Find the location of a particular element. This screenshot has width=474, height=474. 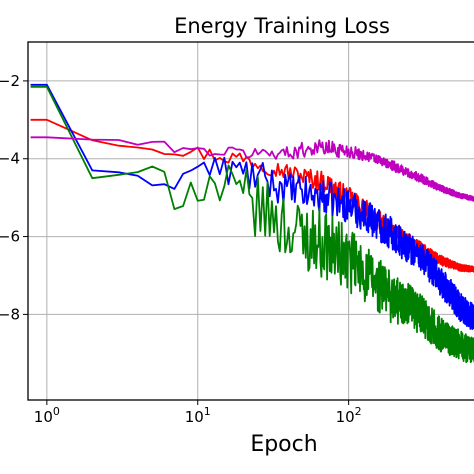

chart-title: Energy Training Loss is located at coordinates (282, 26).